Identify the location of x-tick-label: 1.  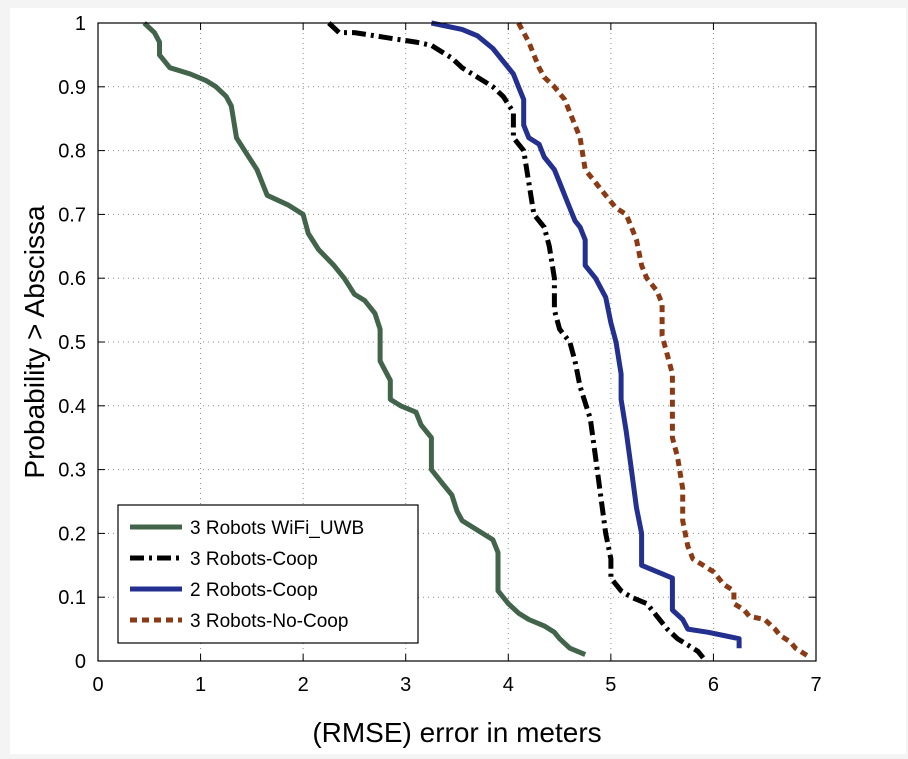
(200, 685).